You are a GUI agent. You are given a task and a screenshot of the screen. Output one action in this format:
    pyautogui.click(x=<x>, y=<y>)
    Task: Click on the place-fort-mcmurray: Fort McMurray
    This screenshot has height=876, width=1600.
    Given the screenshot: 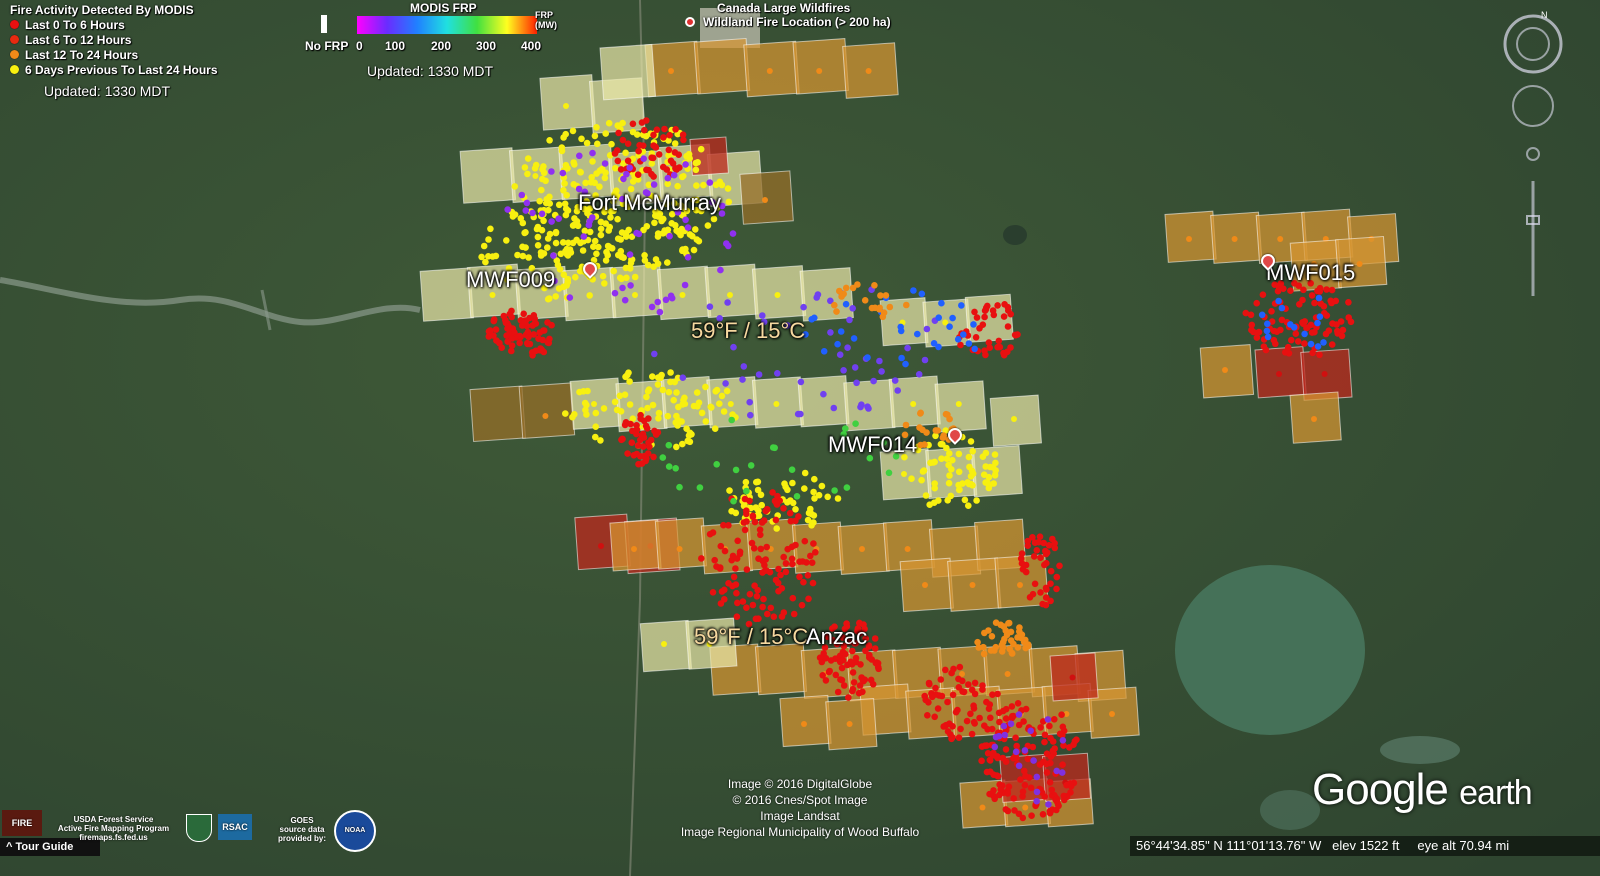 What is the action you would take?
    pyautogui.click(x=649, y=202)
    